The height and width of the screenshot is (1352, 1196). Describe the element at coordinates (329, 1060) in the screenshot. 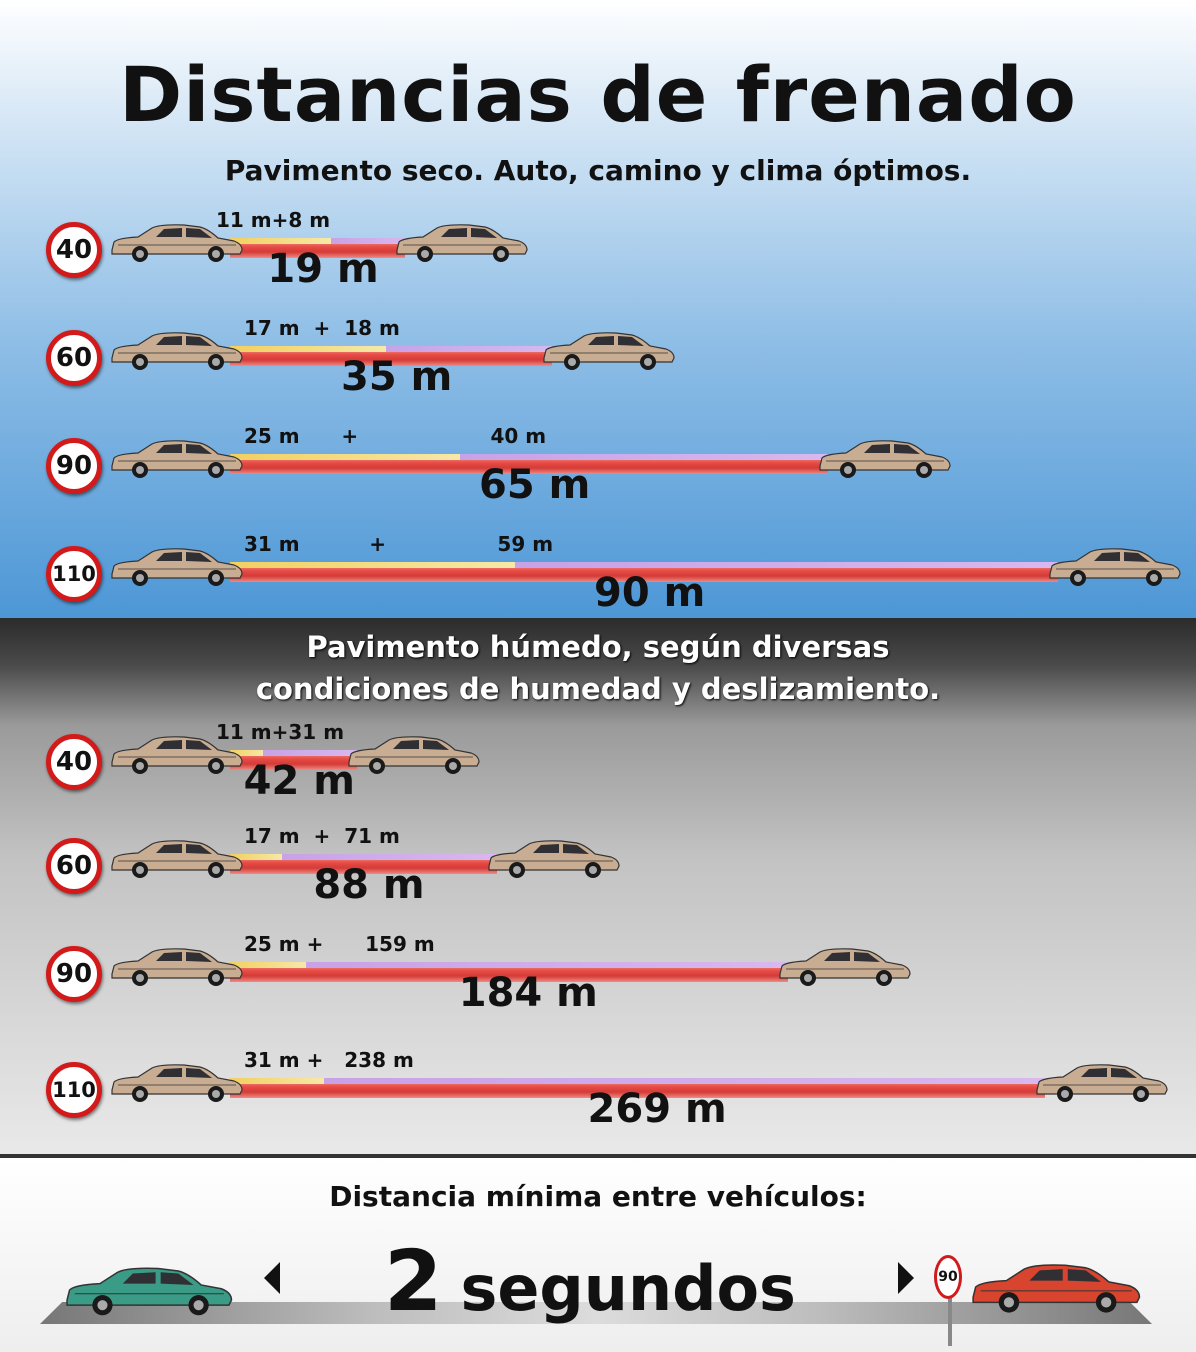

I see `distance-parts-label: 31 m + 238 m` at that location.